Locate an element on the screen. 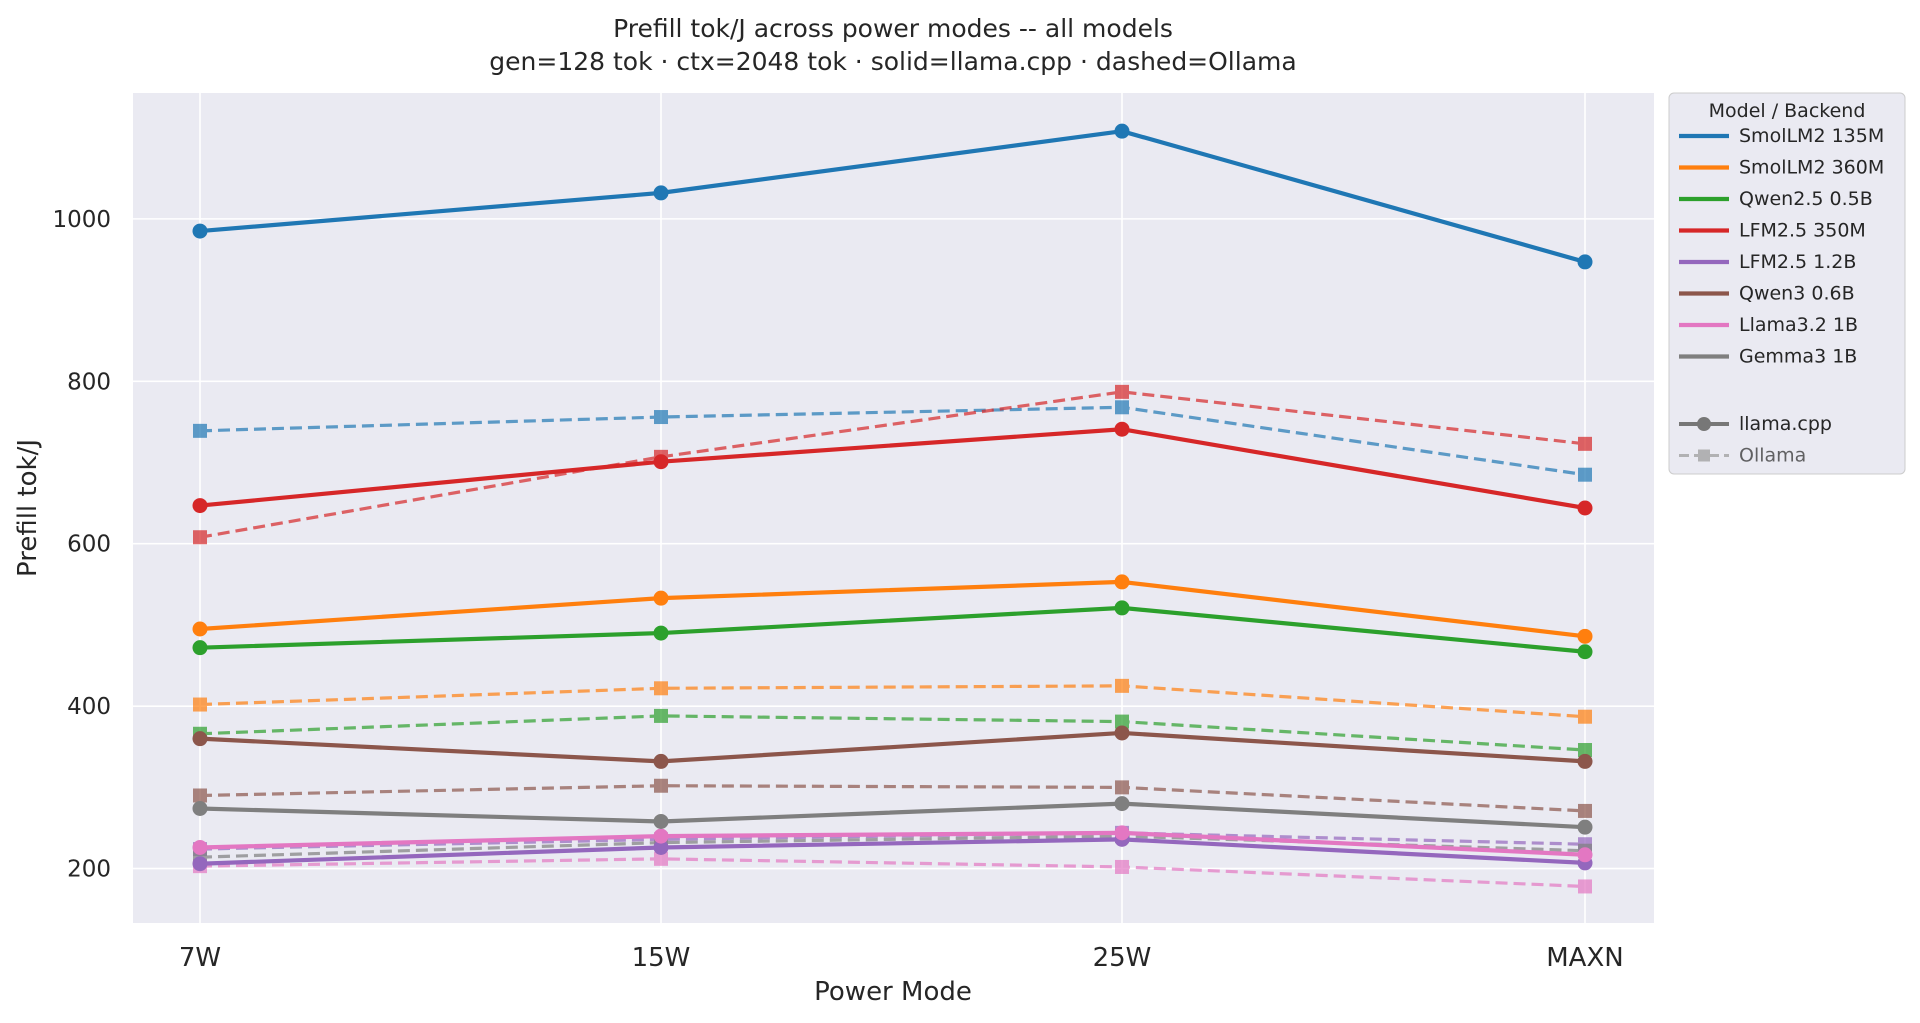  legend-label: Qwen3 0.6B is located at coordinates (1797, 294).